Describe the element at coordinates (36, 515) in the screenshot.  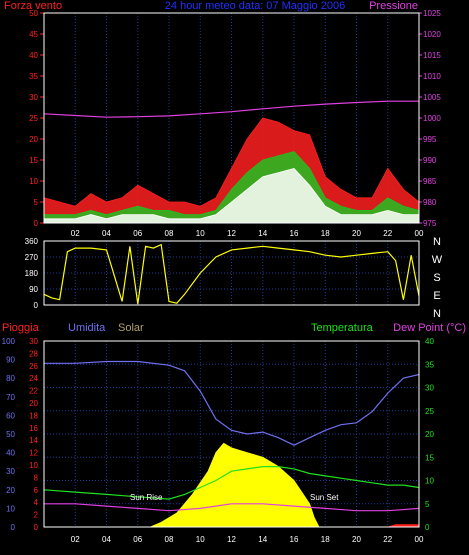
I see `rain-tick-label: 2` at that location.